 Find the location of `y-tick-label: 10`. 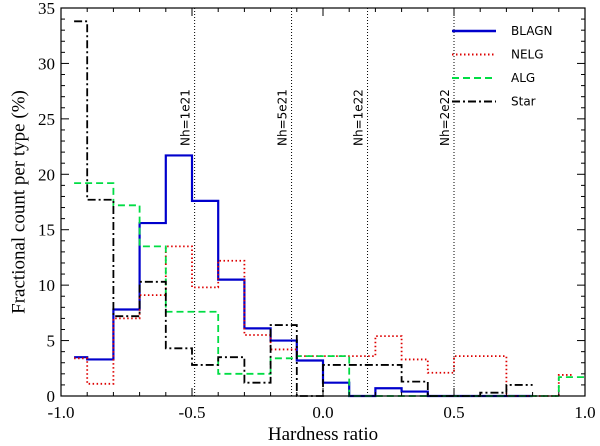

y-tick-label: 10 is located at coordinates (46, 285).